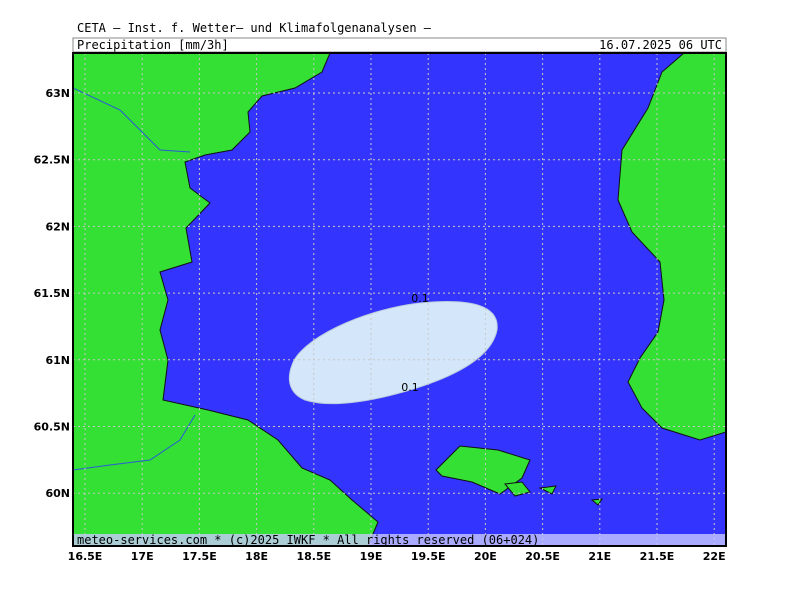 This screenshot has width=800, height=600. Describe the element at coordinates (153, 45) in the screenshot. I see `parameter-label: Precipitation [mm/3h]` at that location.